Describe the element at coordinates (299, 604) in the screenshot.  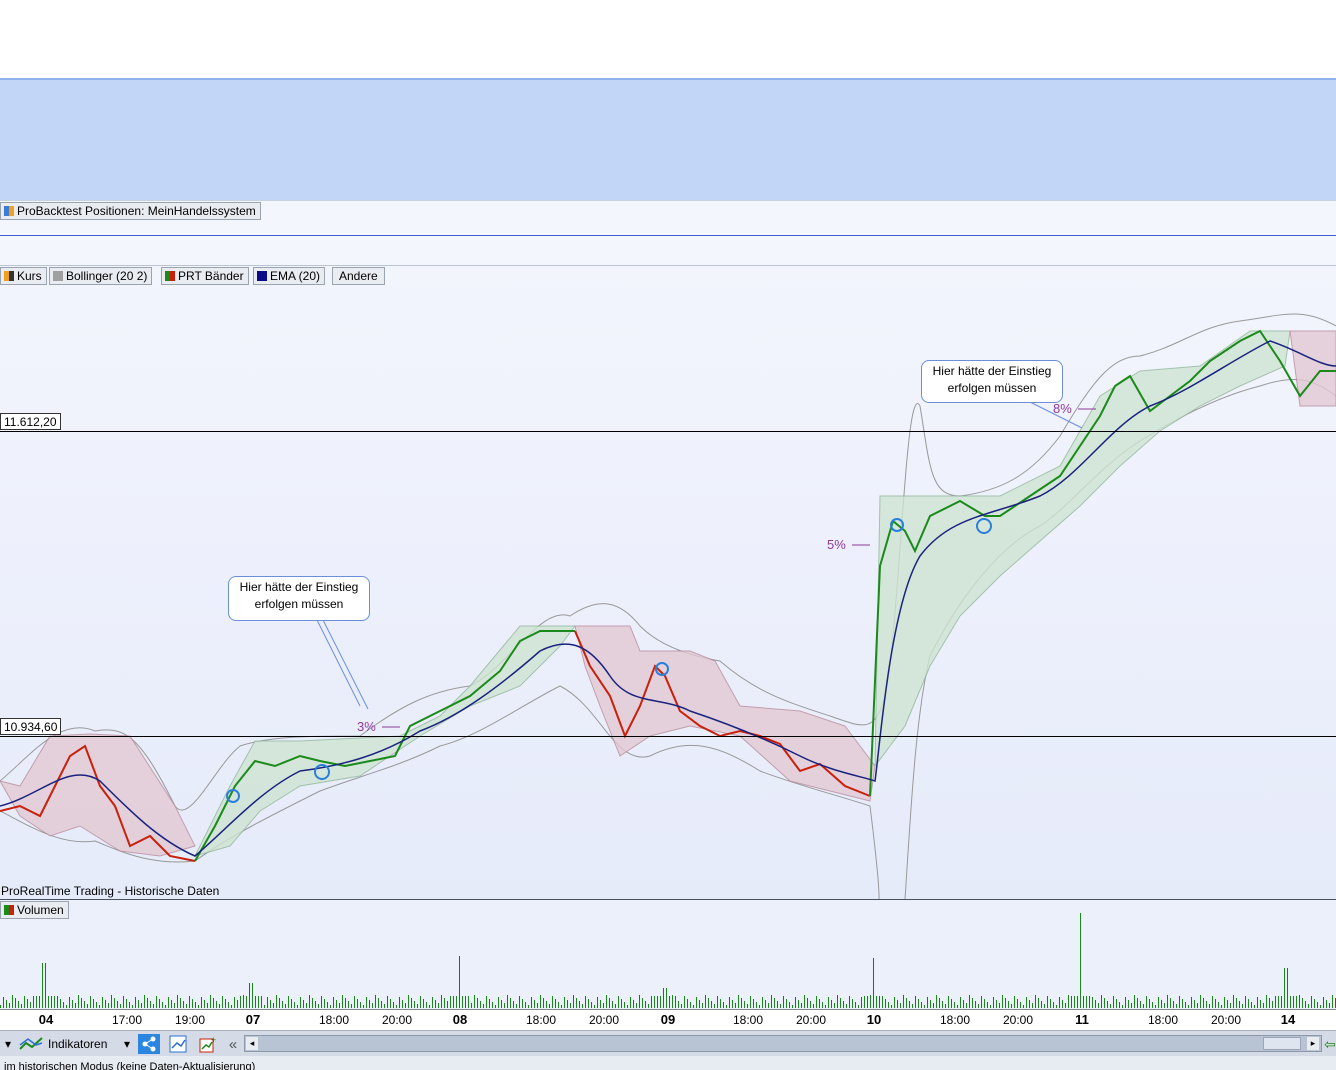
I see `callout-1-line2: erfolgen müssen` at that location.